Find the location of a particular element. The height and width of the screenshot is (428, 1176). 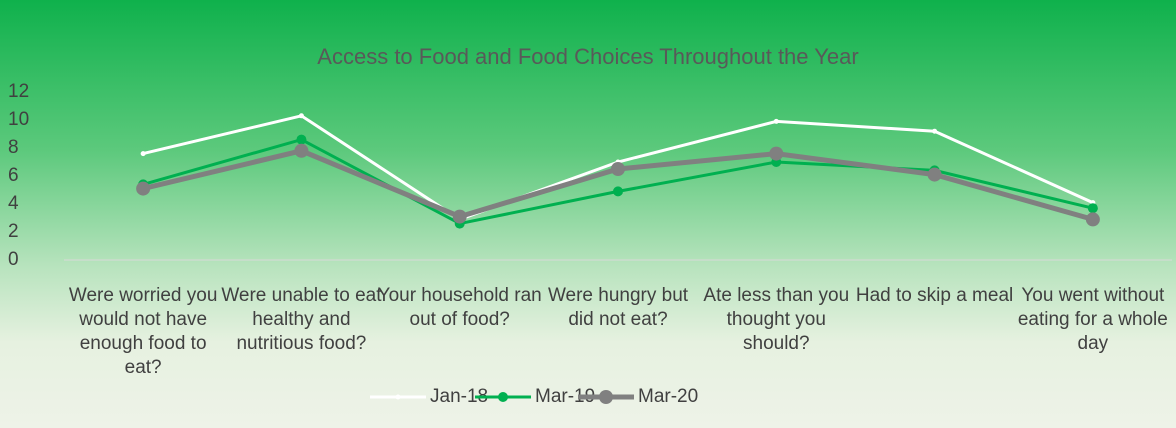

legend-label: Mar-19 is located at coordinates (565, 396).